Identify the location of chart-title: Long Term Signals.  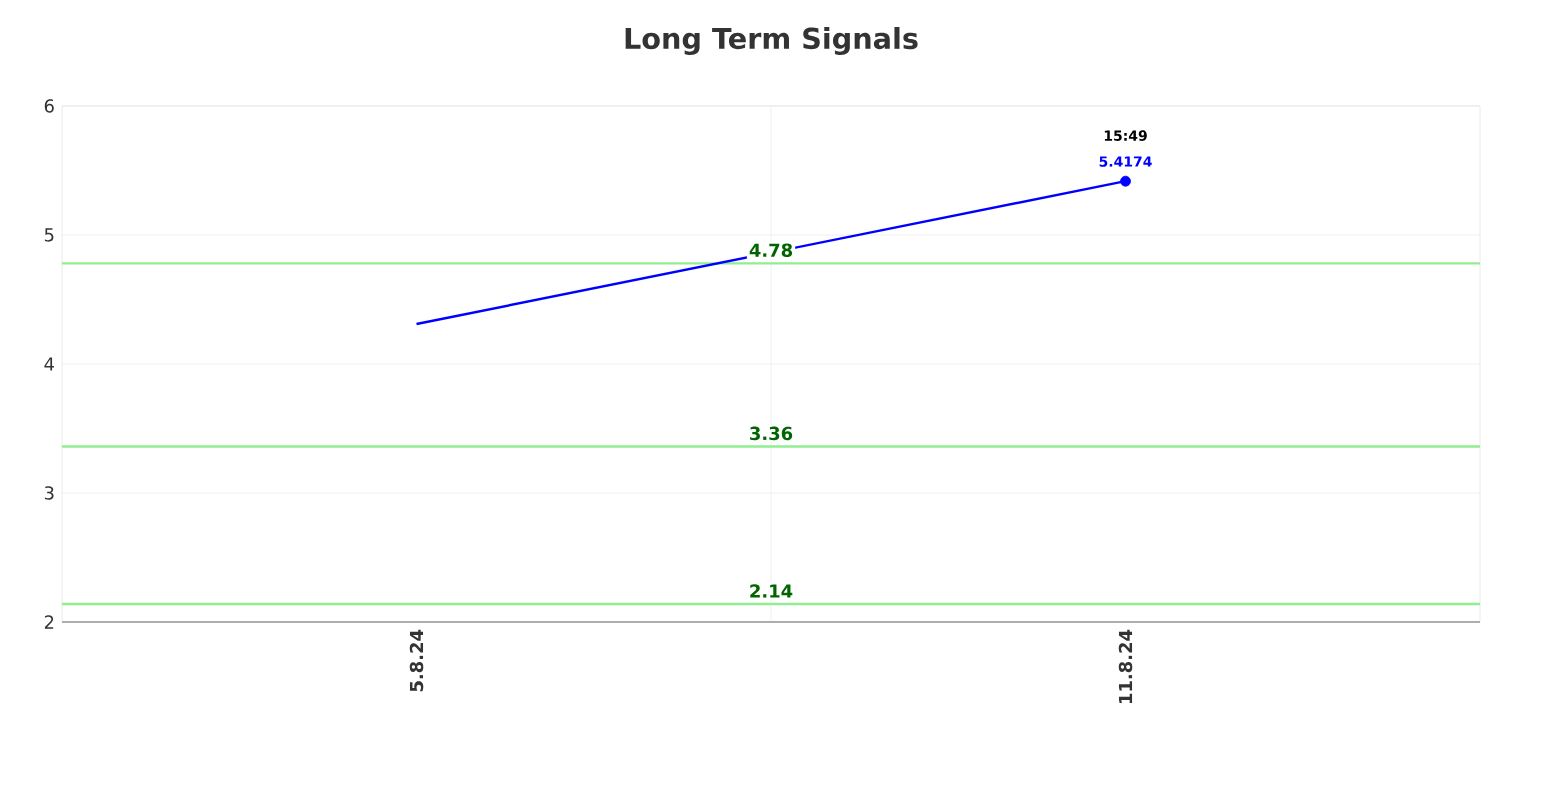
(771, 41).